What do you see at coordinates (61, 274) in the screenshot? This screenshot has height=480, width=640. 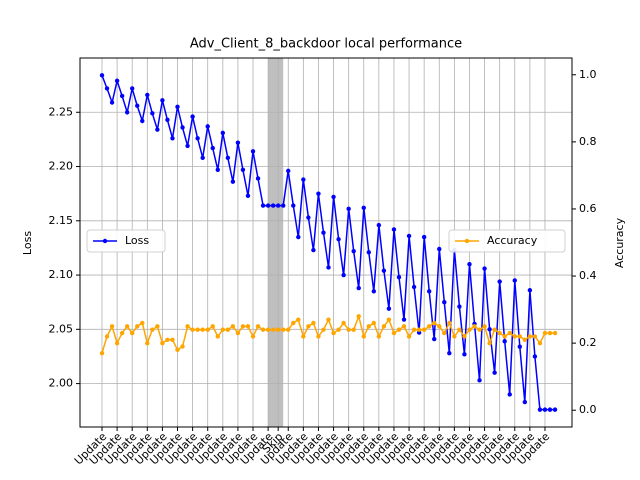 I see `y-tick-label: 2.10` at bounding box center [61, 274].